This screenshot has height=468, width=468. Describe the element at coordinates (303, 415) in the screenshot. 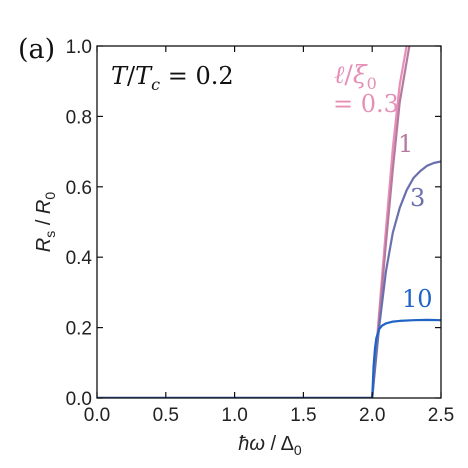

I see `x-tick-label: 1.5` at that location.